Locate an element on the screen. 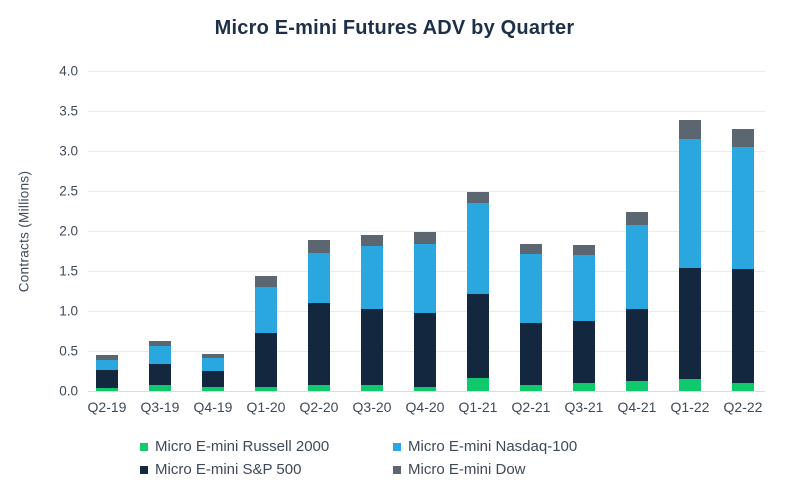  bar-segment-Q4-21-micro-e-mini-russell-2000 is located at coordinates (637, 385).